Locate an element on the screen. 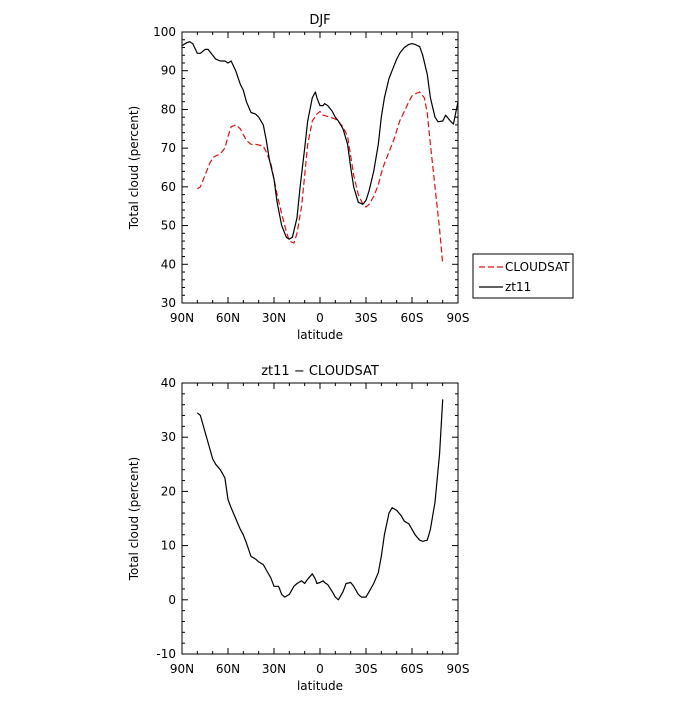 Image resolution: width=700 pixels, height=704 pixels. top-xtick-label: 60S is located at coordinates (412, 318).